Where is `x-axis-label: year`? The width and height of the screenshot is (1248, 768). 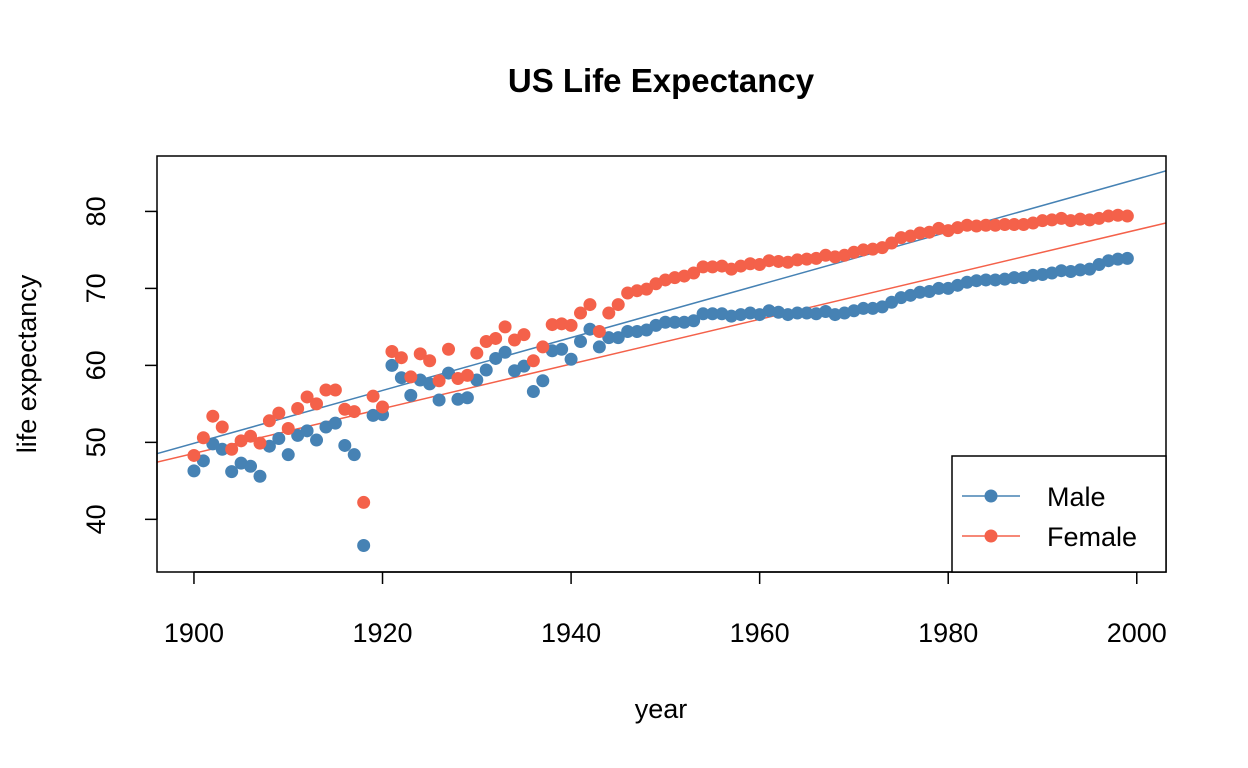
x-axis-label: year is located at coordinates (661, 709).